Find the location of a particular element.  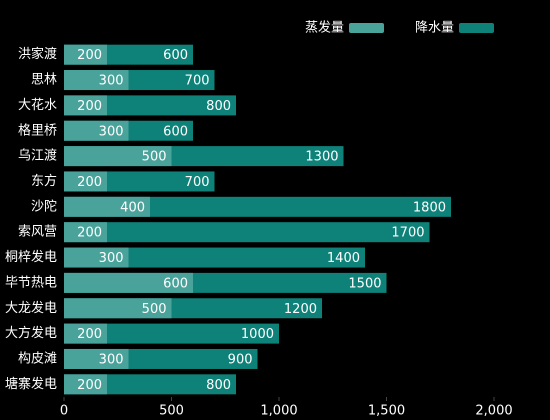

y-tick-label: 塘寨发电 is located at coordinates (31, 384).